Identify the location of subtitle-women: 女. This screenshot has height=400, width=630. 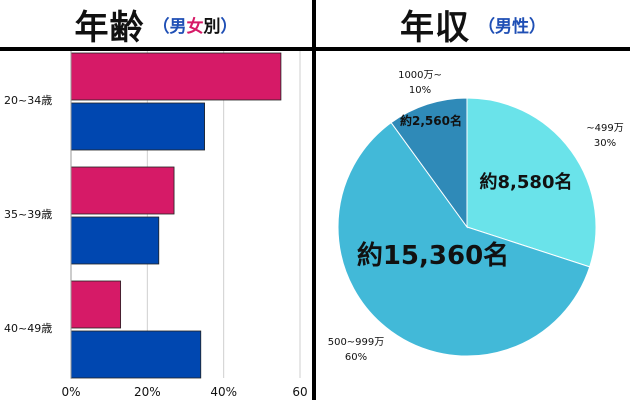
(195, 26).